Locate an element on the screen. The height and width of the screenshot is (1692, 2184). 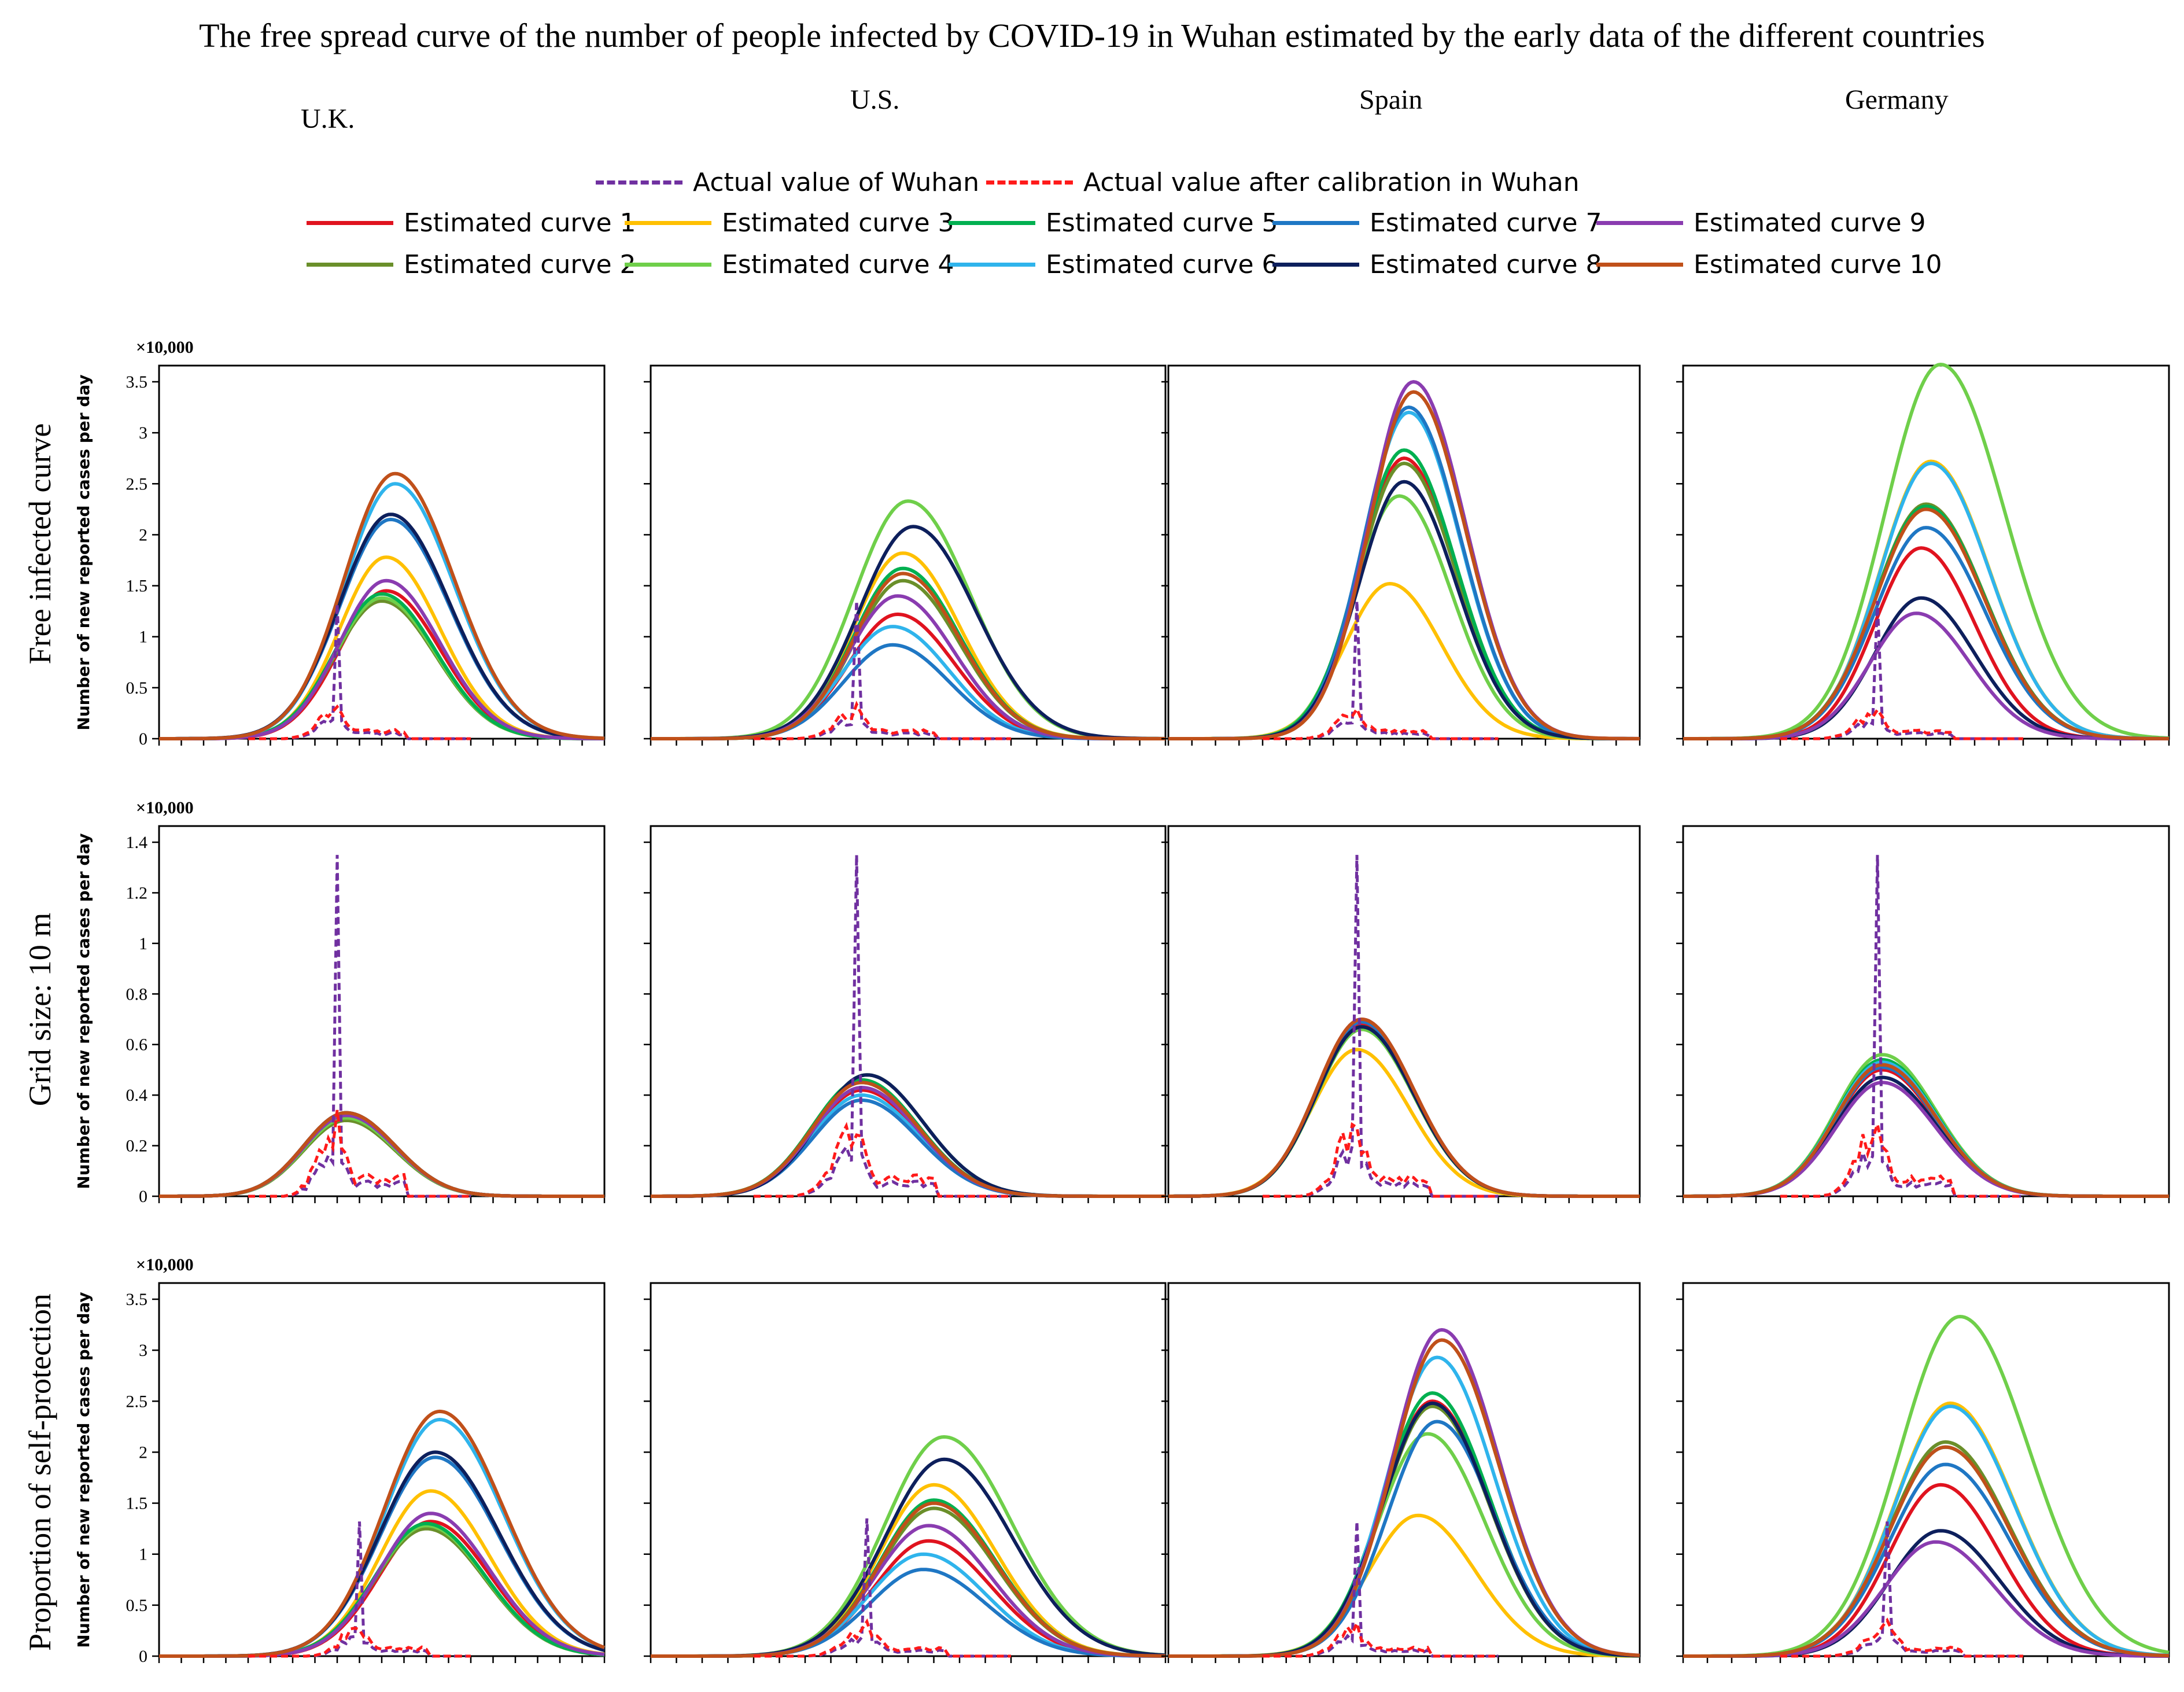
y-axis-title-row-1: Number of new reported cases per day is located at coordinates (84, 552).